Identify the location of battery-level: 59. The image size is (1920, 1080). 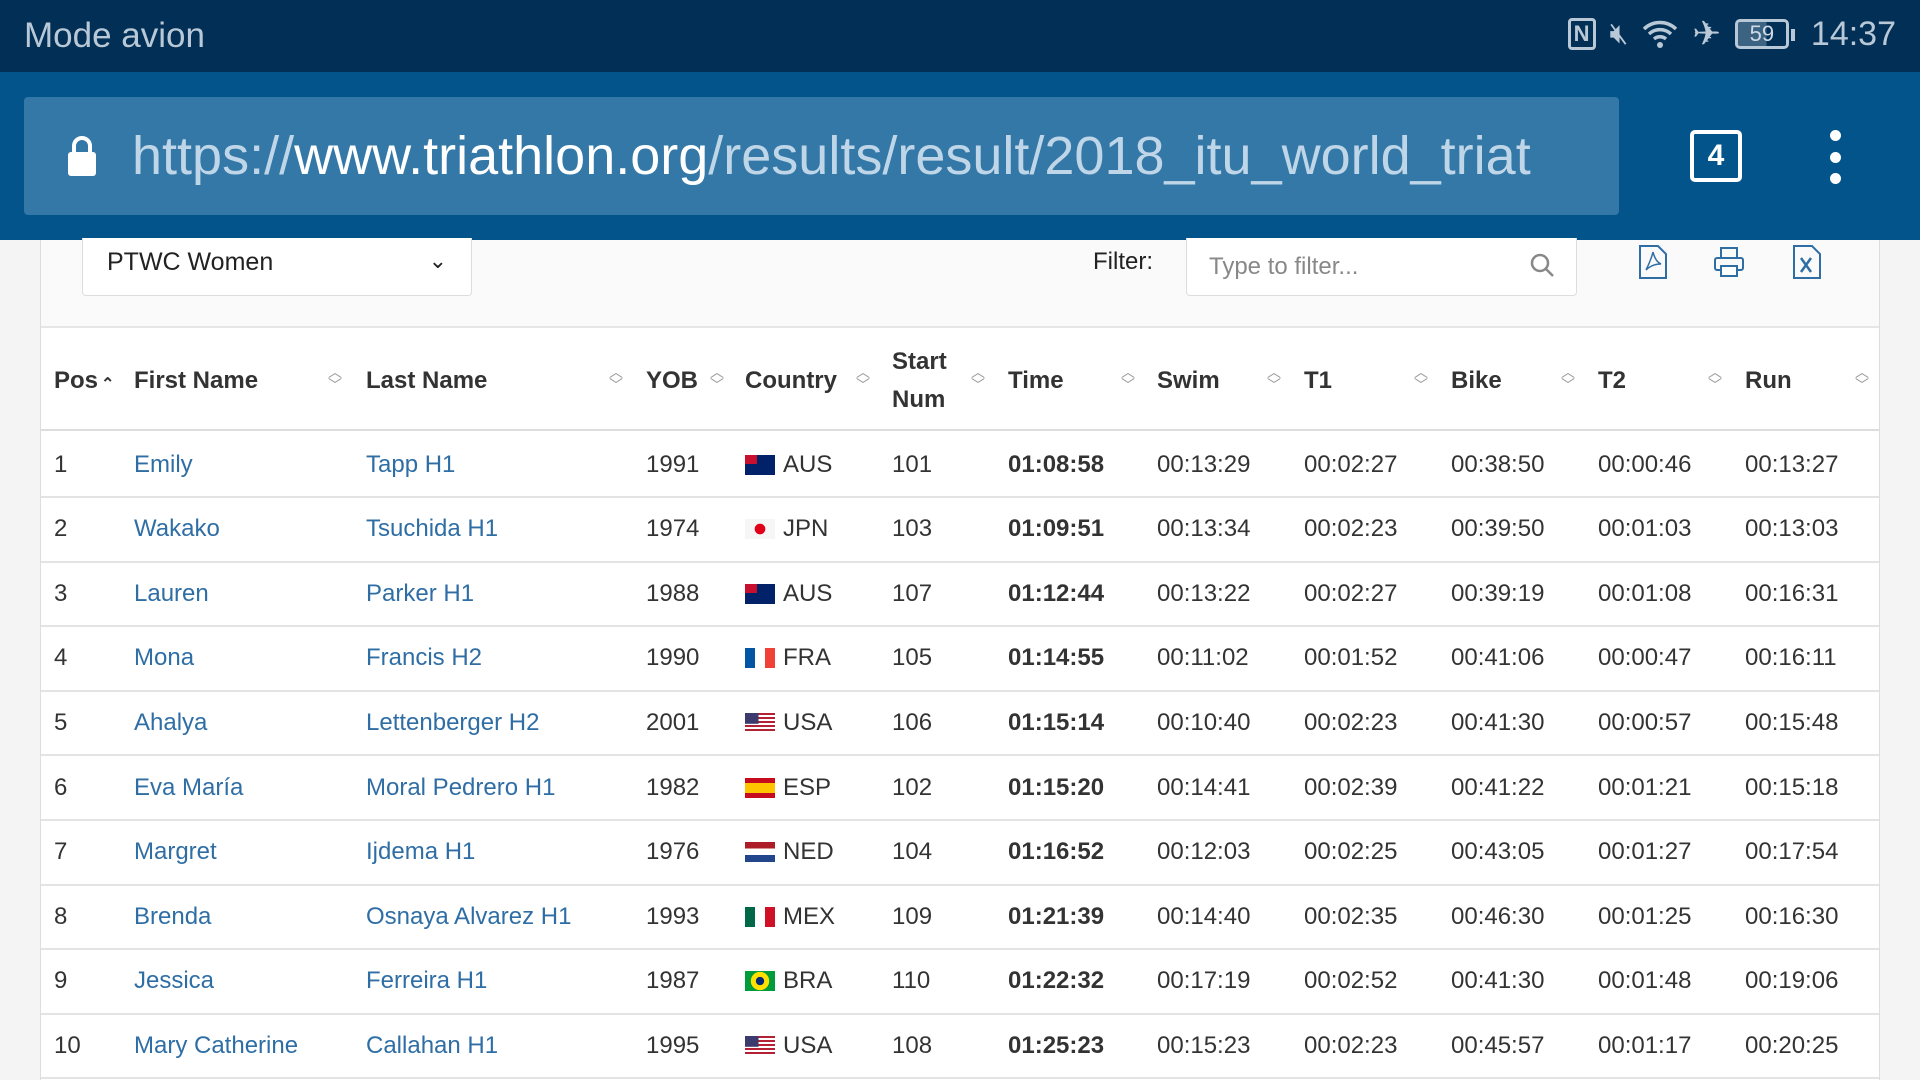
(1762, 33).